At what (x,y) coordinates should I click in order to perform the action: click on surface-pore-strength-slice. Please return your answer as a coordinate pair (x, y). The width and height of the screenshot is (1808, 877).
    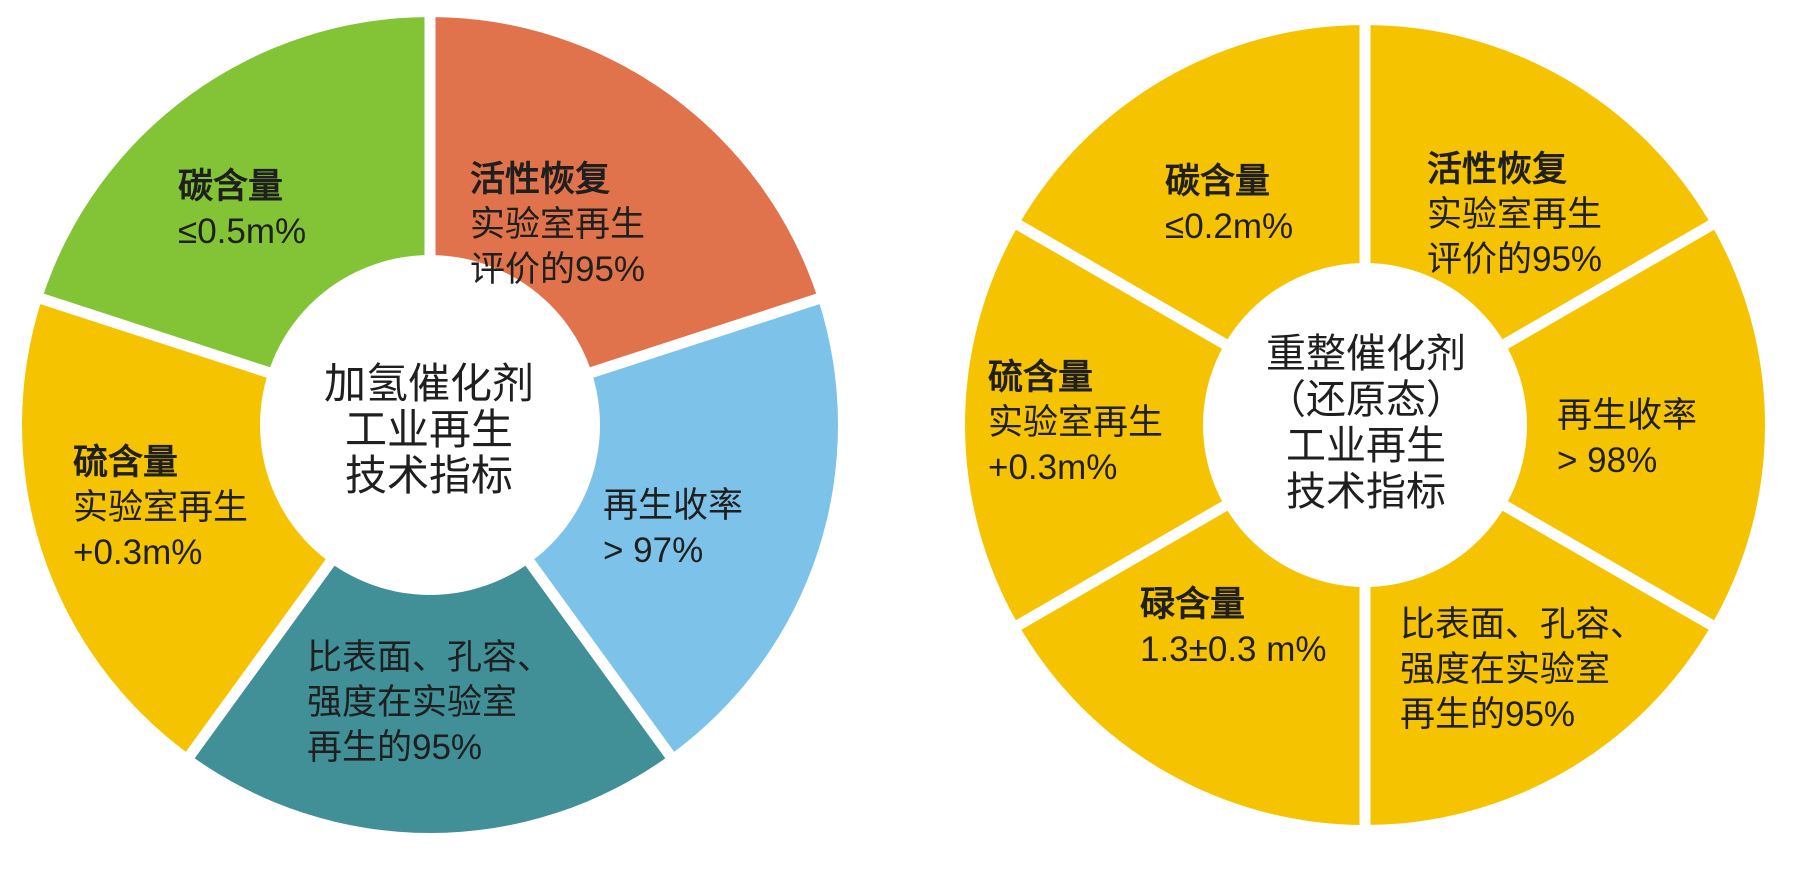
    Looking at the image, I should click on (430, 629).